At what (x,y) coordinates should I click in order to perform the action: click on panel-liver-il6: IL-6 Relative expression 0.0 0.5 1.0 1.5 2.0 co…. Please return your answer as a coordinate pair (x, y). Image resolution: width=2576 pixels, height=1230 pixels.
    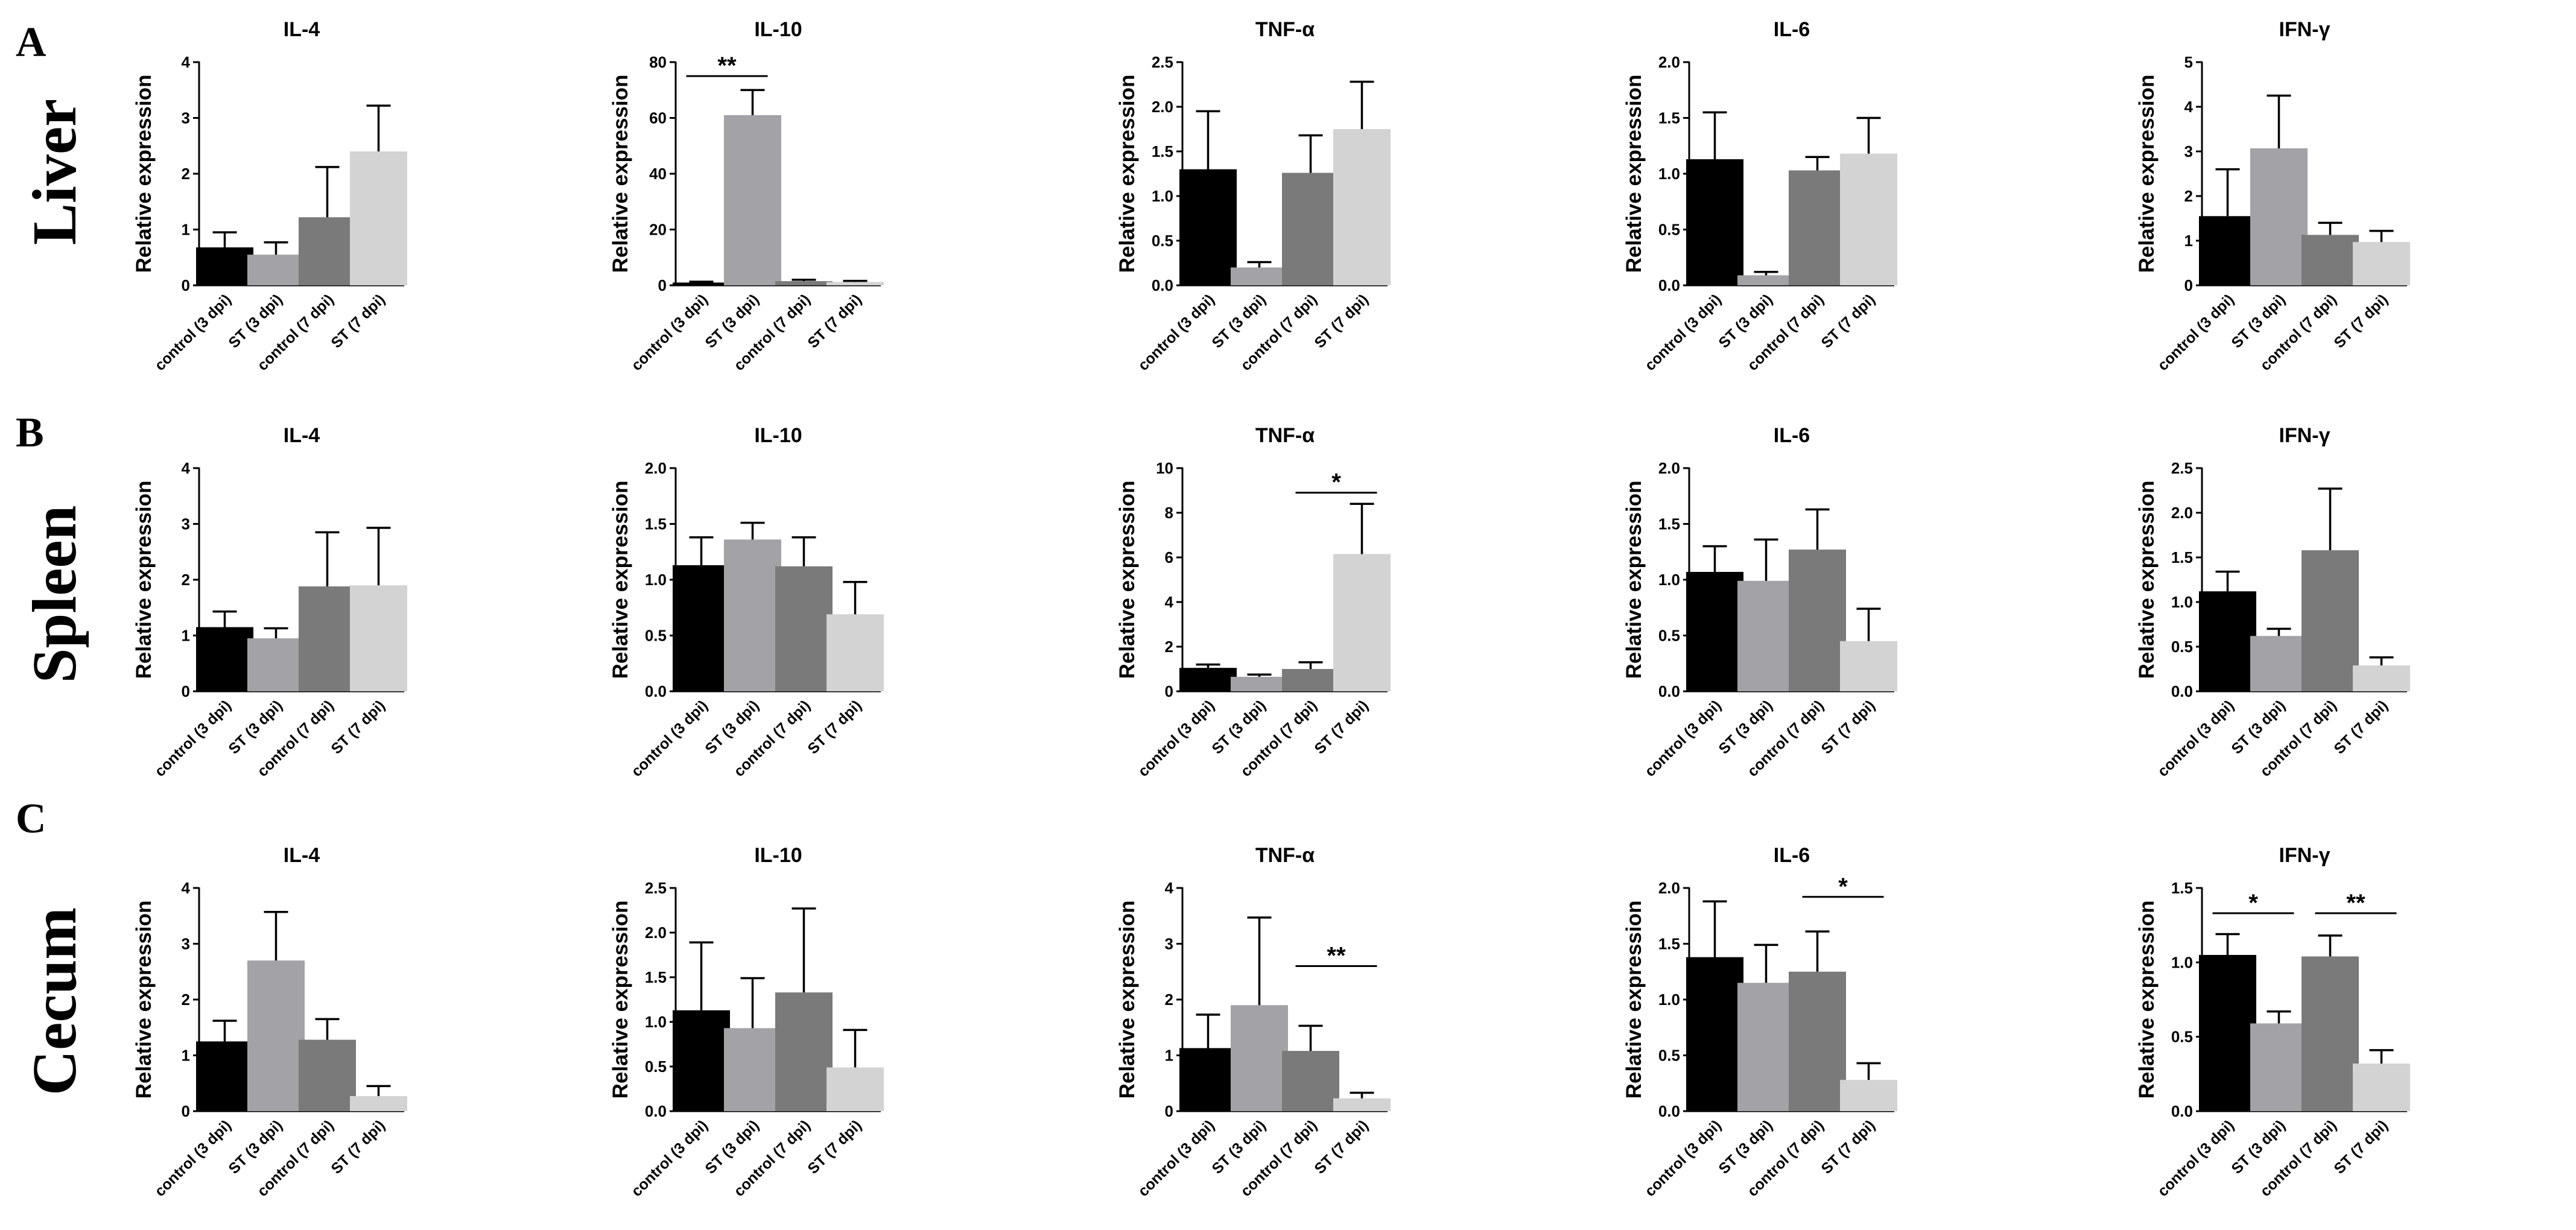
    Looking at the image, I should click on (1760, 196).